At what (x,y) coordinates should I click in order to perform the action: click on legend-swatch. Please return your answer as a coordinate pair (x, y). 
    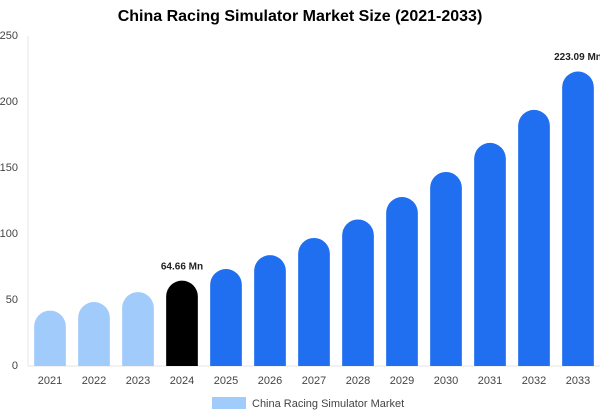
    Looking at the image, I should click on (229, 403).